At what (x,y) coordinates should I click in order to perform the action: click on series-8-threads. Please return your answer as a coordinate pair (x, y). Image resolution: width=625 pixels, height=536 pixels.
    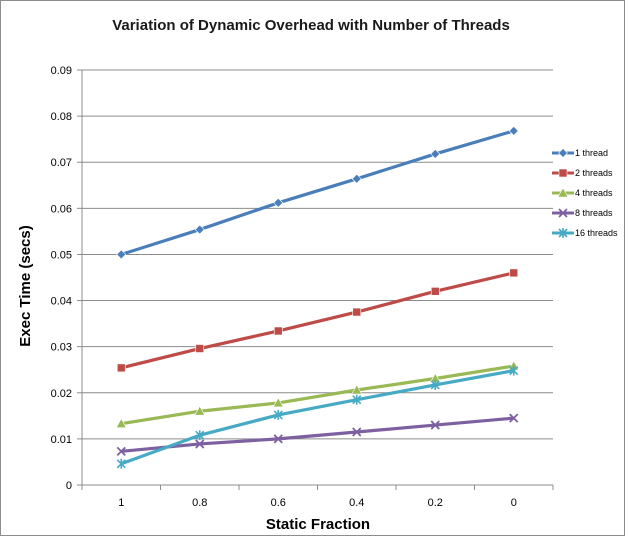
    Looking at the image, I should click on (317, 434).